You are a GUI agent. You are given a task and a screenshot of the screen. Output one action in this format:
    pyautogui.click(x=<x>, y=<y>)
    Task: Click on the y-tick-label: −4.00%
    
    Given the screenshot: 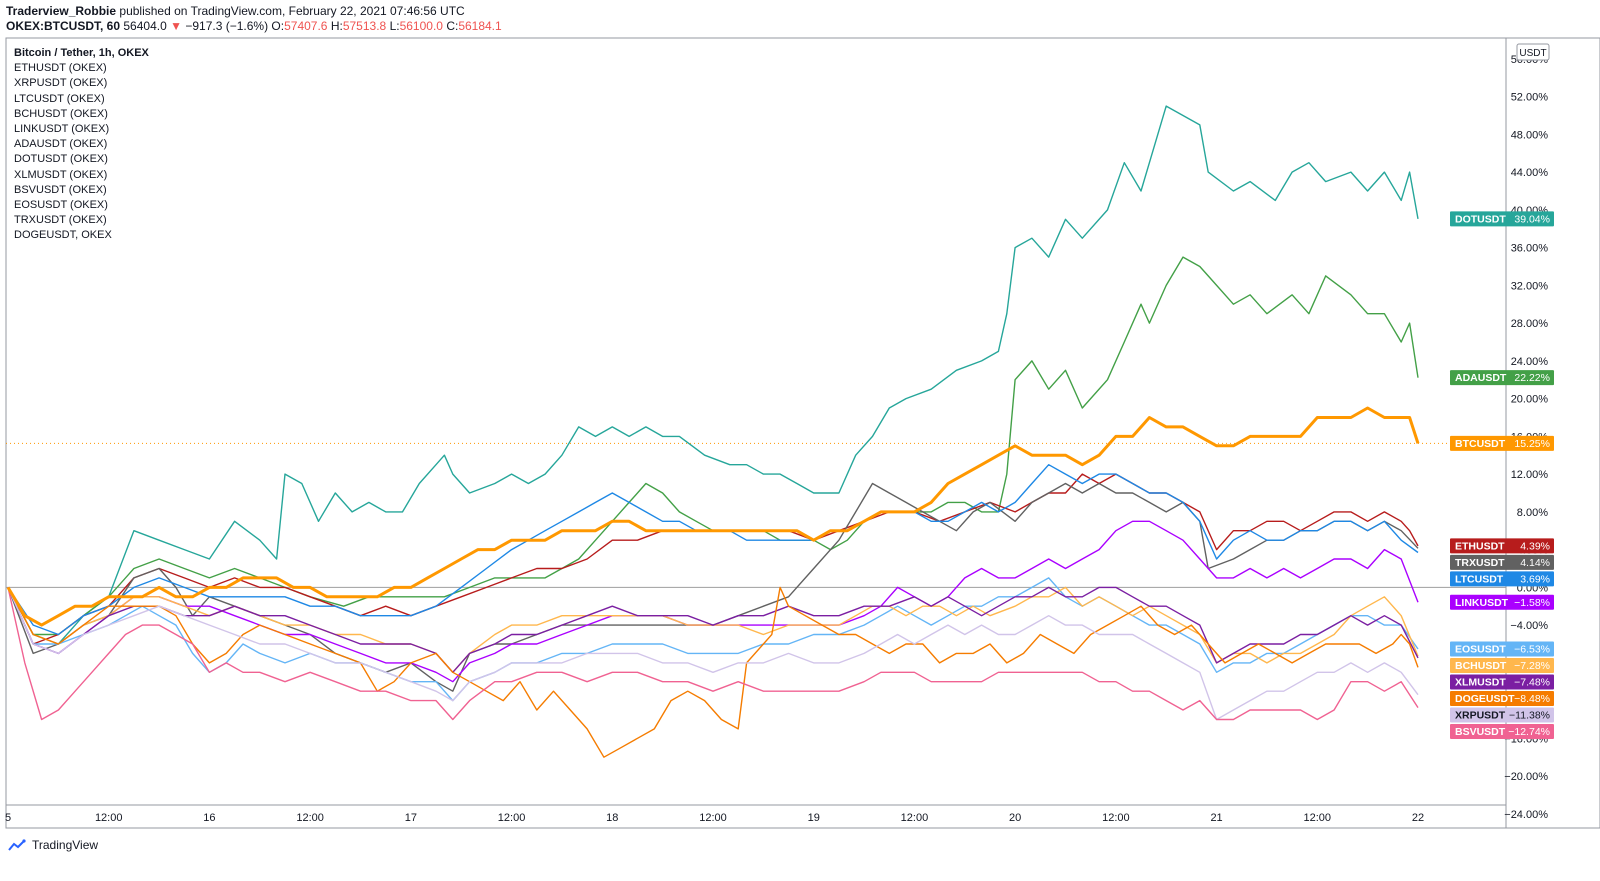 What is the action you would take?
    pyautogui.click(x=1529, y=626)
    